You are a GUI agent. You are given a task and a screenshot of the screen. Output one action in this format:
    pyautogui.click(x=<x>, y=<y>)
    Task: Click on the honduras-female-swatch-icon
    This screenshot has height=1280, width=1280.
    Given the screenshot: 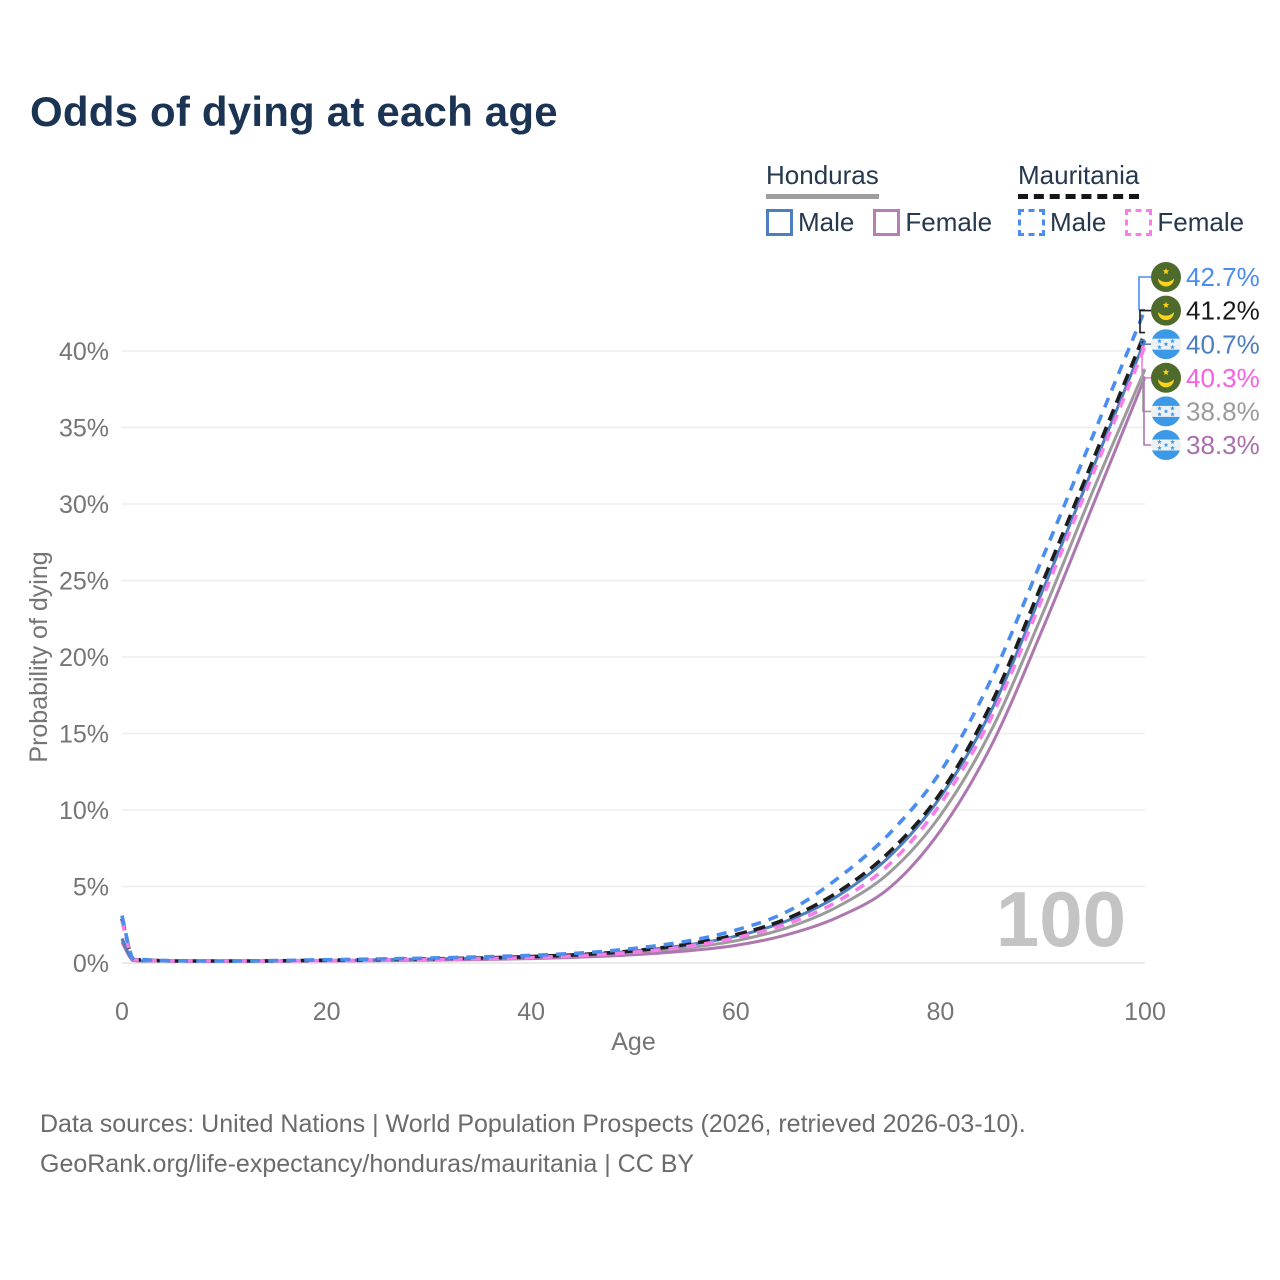 What is the action you would take?
    pyautogui.click(x=887, y=222)
    